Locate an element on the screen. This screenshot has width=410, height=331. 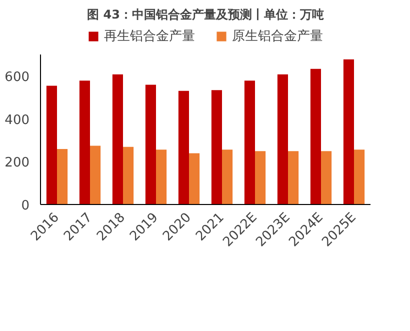
legend-label: 原生铝合金产量 is located at coordinates (277, 36).